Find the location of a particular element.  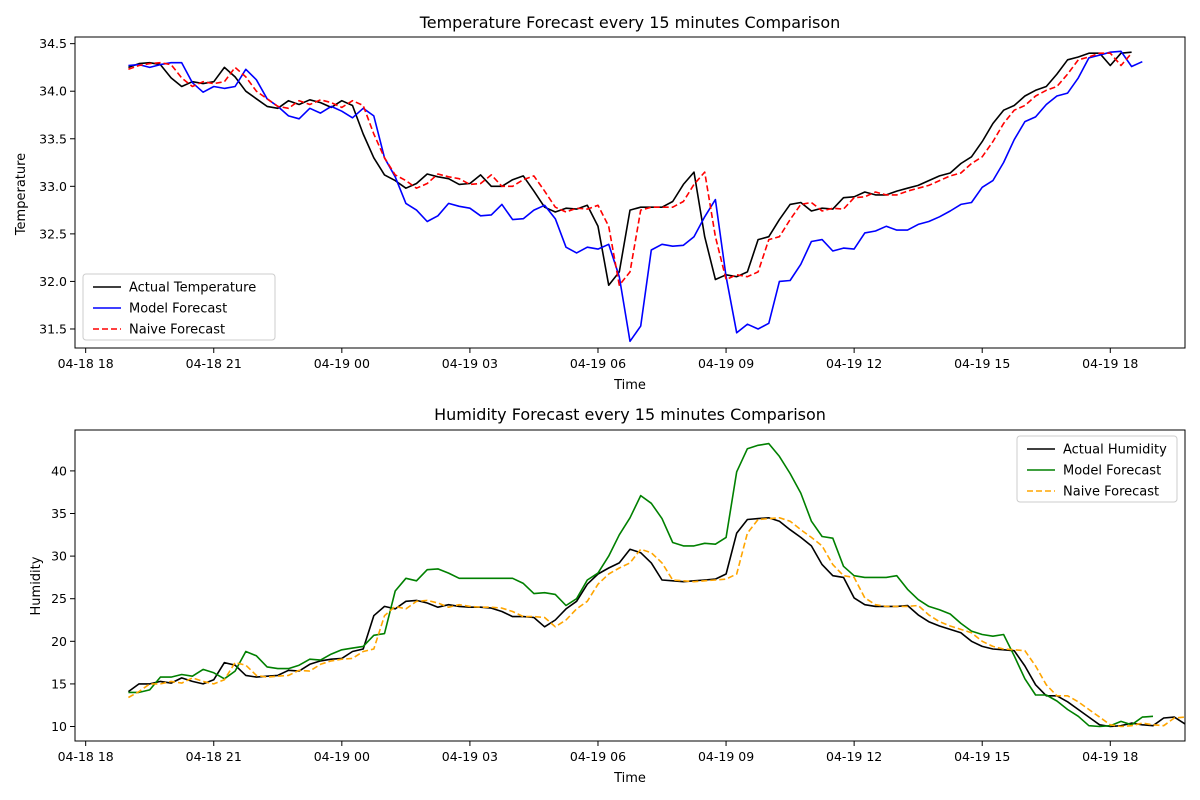

y-tick-label: 33.5 is located at coordinates (53, 138).